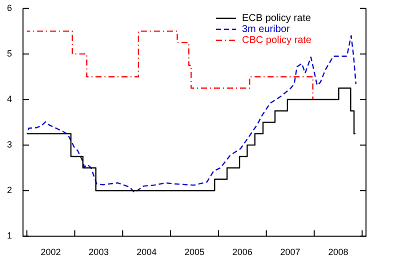 The width and height of the screenshot is (396, 263). Describe the element at coordinates (146, 252) in the screenshot. I see `x-tick-label: 2004` at that location.